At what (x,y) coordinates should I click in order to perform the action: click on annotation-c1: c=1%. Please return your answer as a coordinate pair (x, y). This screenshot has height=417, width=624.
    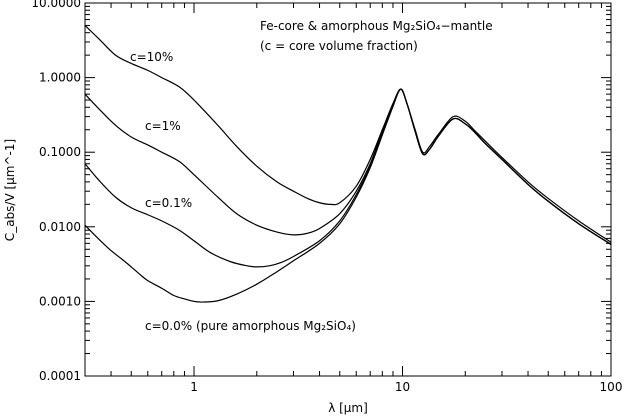
    Looking at the image, I should click on (163, 126).